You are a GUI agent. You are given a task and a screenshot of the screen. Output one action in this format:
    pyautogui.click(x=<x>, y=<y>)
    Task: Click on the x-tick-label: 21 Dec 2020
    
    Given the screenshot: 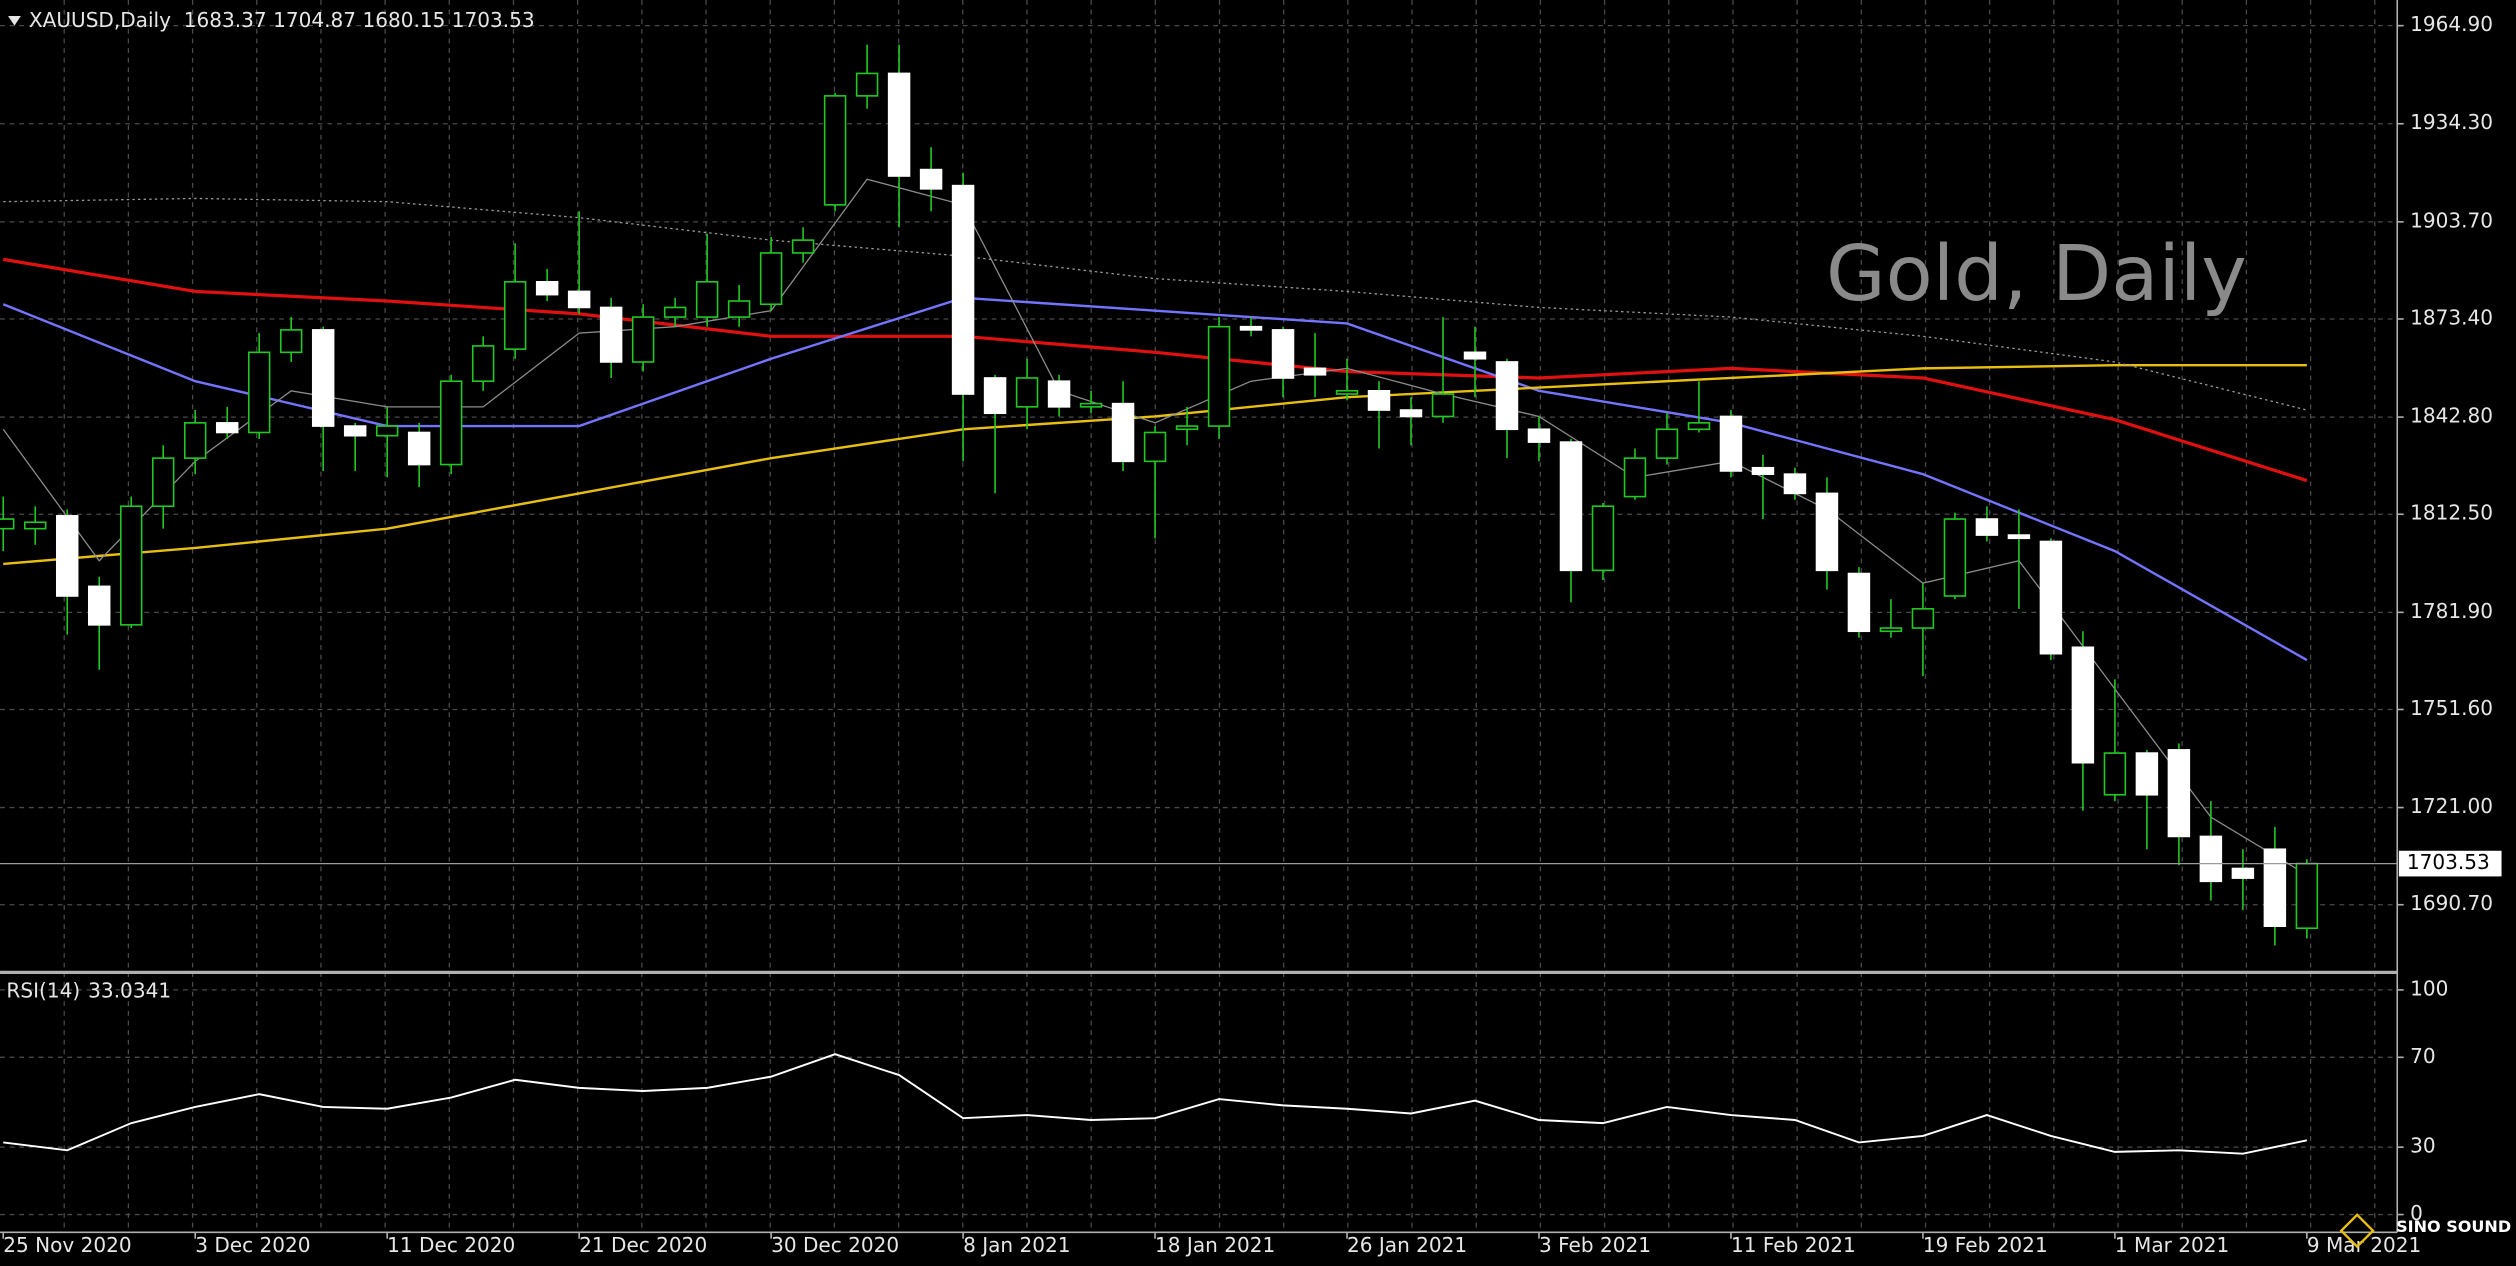 What is the action you would take?
    pyautogui.click(x=643, y=1245)
    